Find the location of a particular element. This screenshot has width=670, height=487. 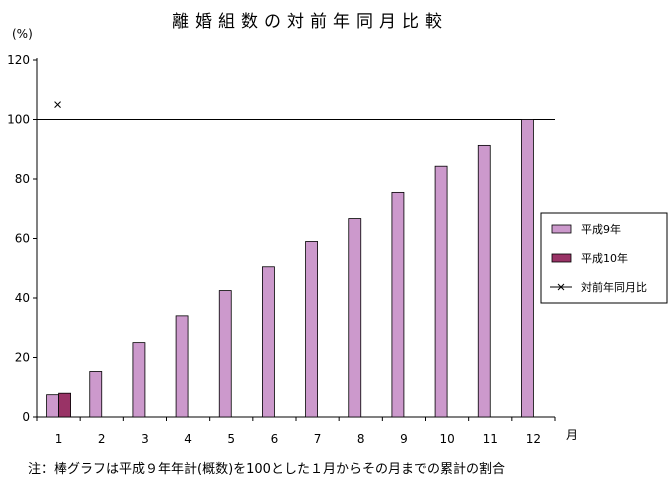

x-tick-label-4: 4 is located at coordinates (188, 439).